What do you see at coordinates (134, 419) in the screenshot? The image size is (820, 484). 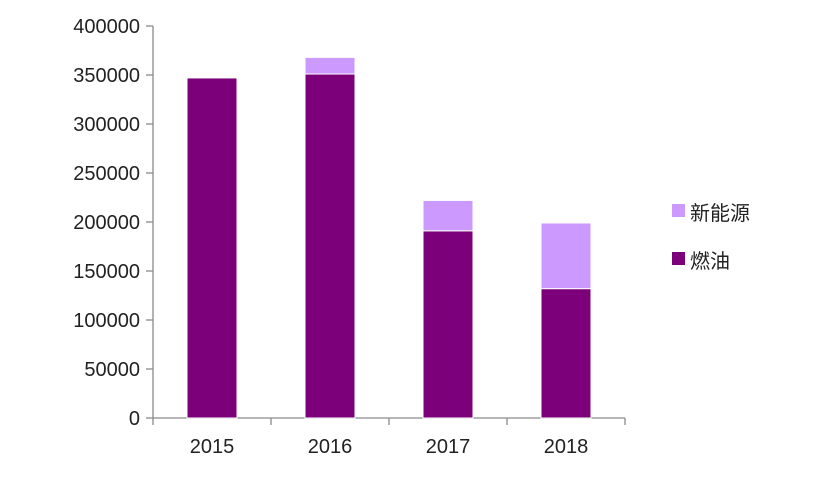 I see `y-tick-label: 0` at bounding box center [134, 419].